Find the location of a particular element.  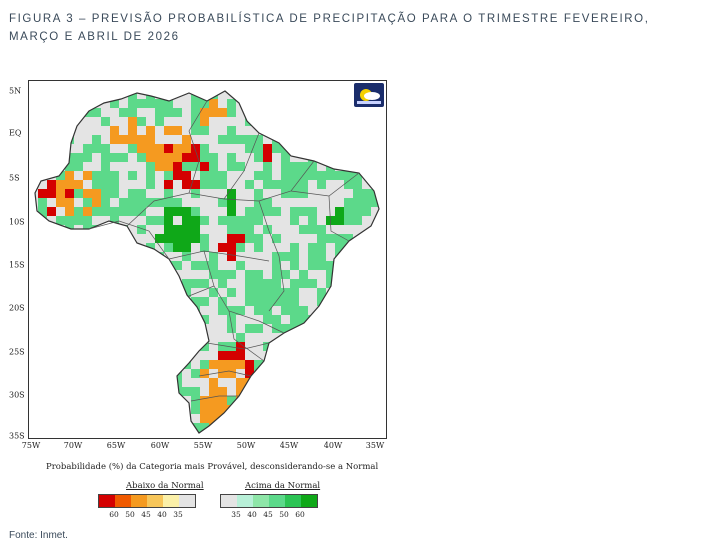

lat-tick-eq: EQ is located at coordinates (15, 133).